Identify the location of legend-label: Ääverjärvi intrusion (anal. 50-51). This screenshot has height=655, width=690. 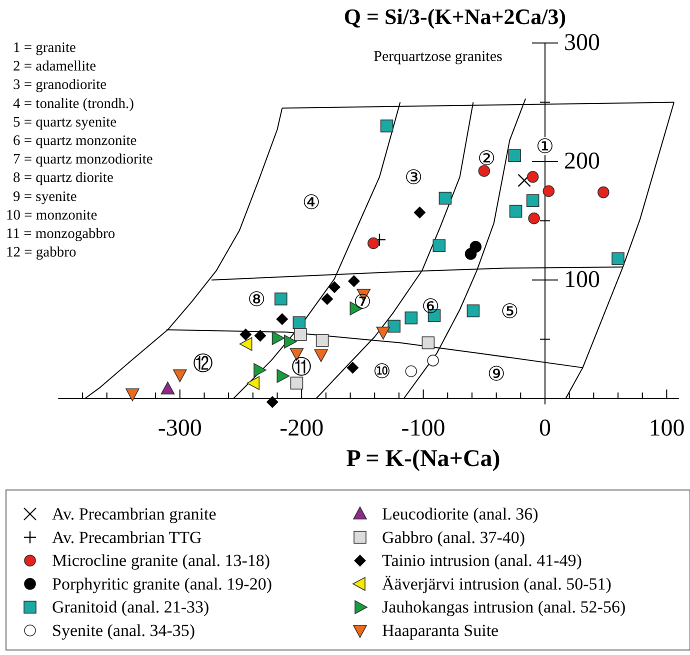
(497, 584).